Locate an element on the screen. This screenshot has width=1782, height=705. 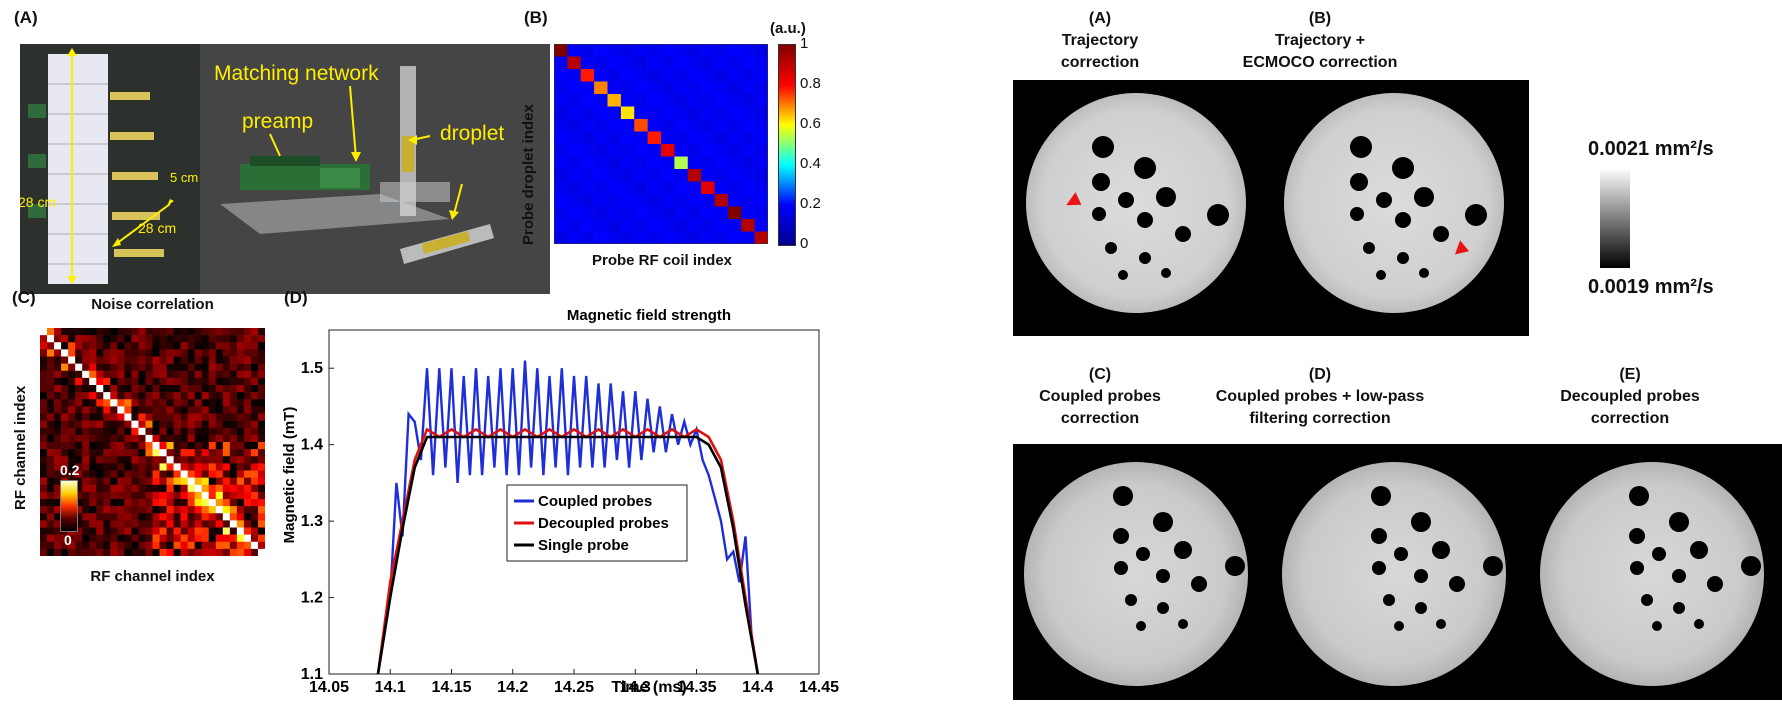
acrylic-base is located at coordinates (335, 214).